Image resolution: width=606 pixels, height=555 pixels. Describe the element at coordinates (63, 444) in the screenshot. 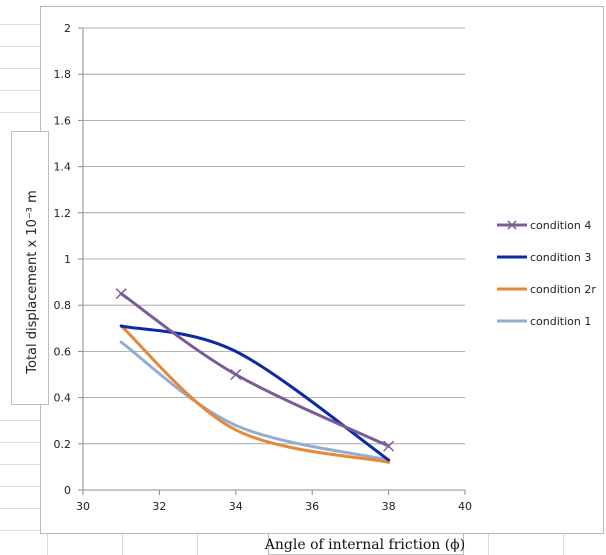

I see `y-tick-label: 0.2` at that location.